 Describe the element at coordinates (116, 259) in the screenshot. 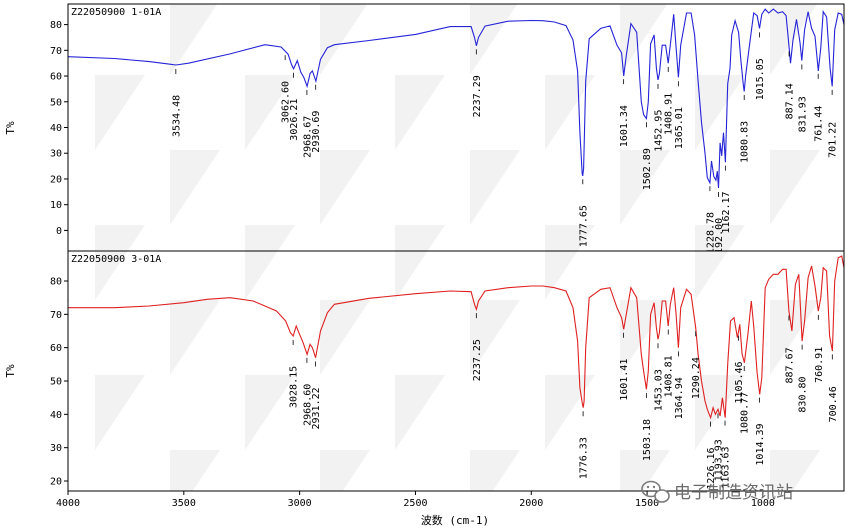

I see `sample-id-label: Z22050900 3-01A` at that location.